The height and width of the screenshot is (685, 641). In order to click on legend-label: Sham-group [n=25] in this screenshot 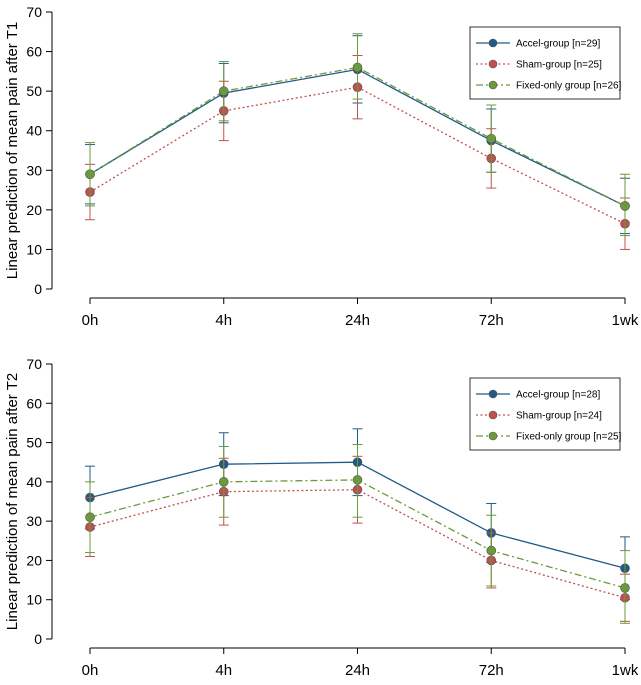, I will do `click(559, 65)`.